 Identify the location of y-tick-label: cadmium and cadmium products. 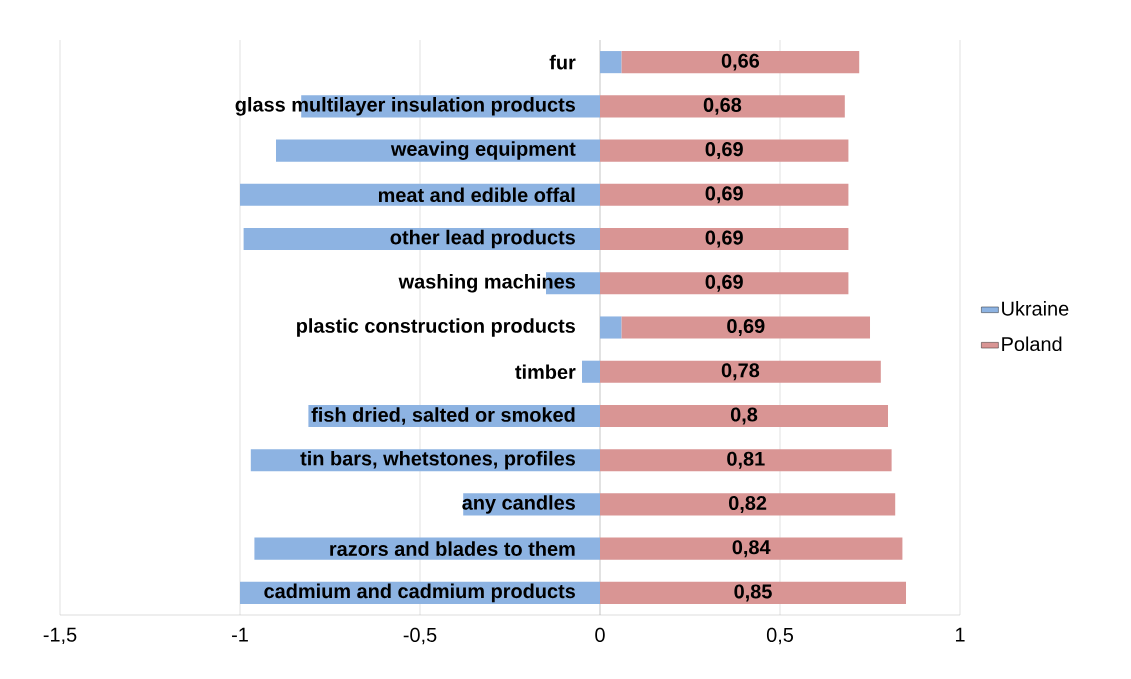
(419, 593).